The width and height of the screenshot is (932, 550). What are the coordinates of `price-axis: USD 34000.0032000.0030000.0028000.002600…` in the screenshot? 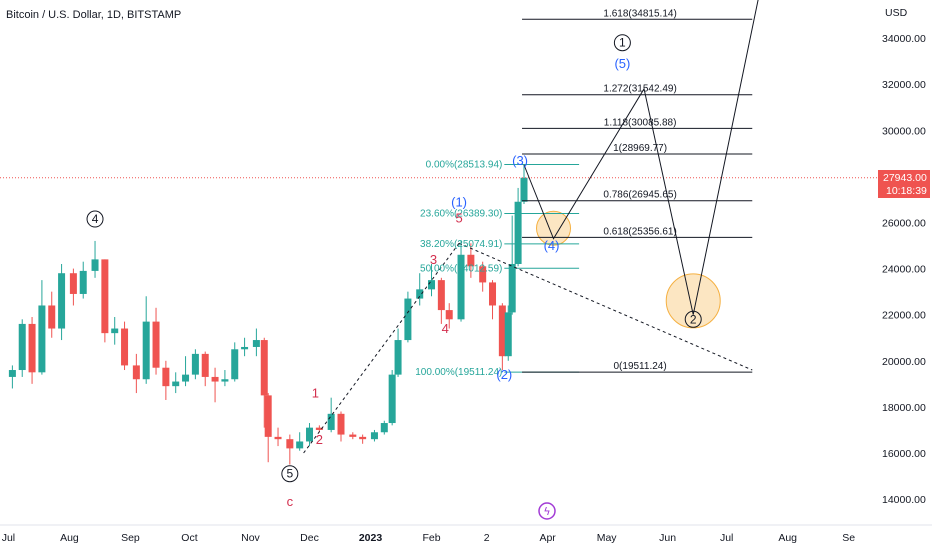 It's located at (904, 256).